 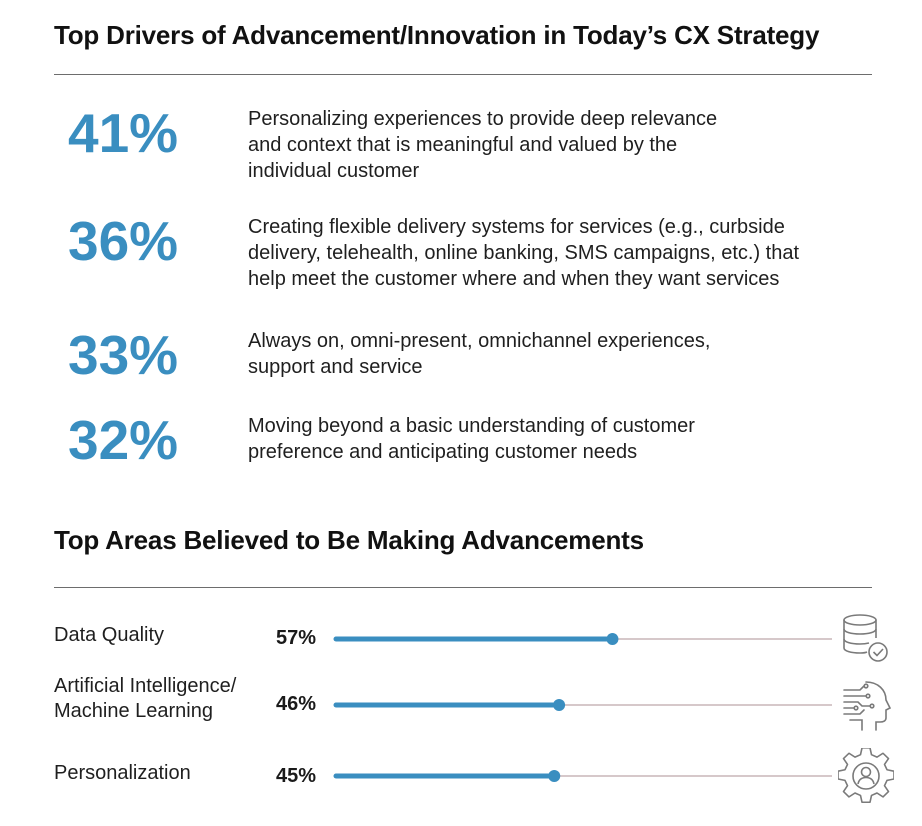 I want to click on database-check-icon, so click(x=865, y=641).